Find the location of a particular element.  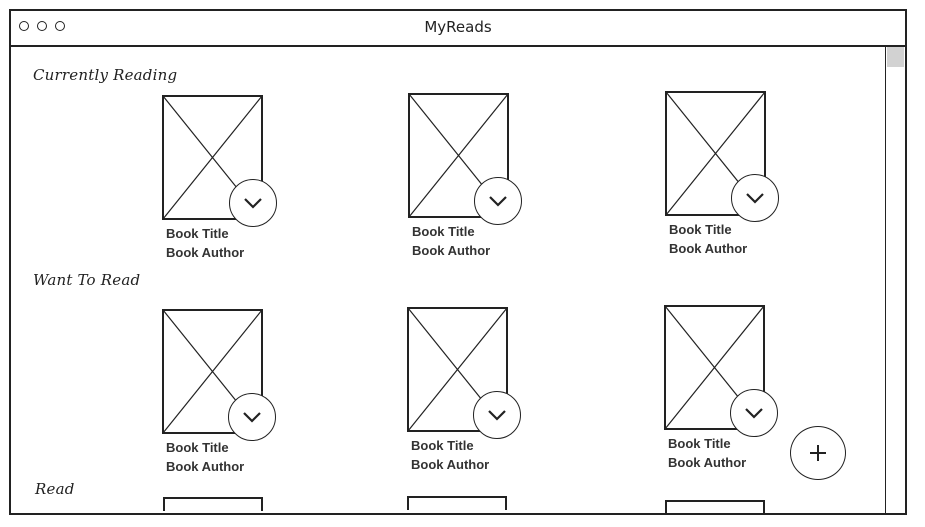

title-bar: MyReads is located at coordinates (458, 29).